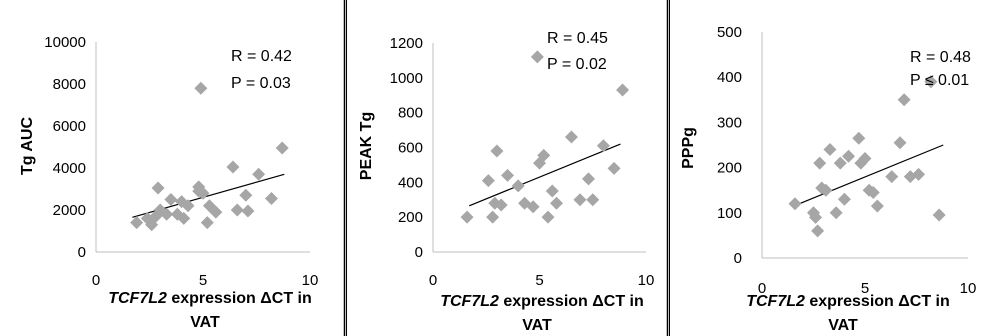 This screenshot has height=336, width=981. Describe the element at coordinates (729, 32) in the screenshot. I see `y-tick-label: 500` at that location.